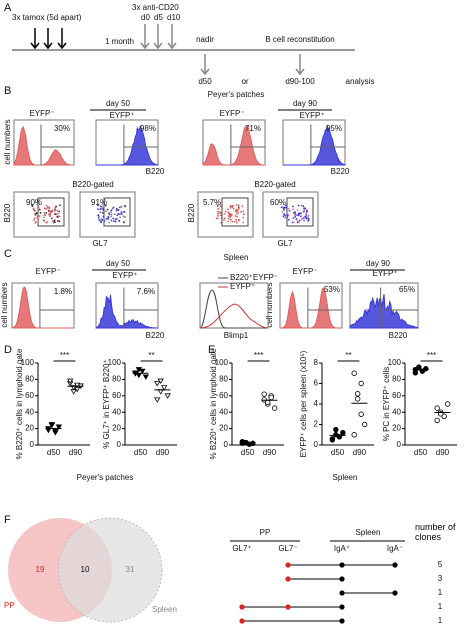  What do you see at coordinates (64, 355) in the screenshot?
I see `significance: ***` at bounding box center [64, 355].